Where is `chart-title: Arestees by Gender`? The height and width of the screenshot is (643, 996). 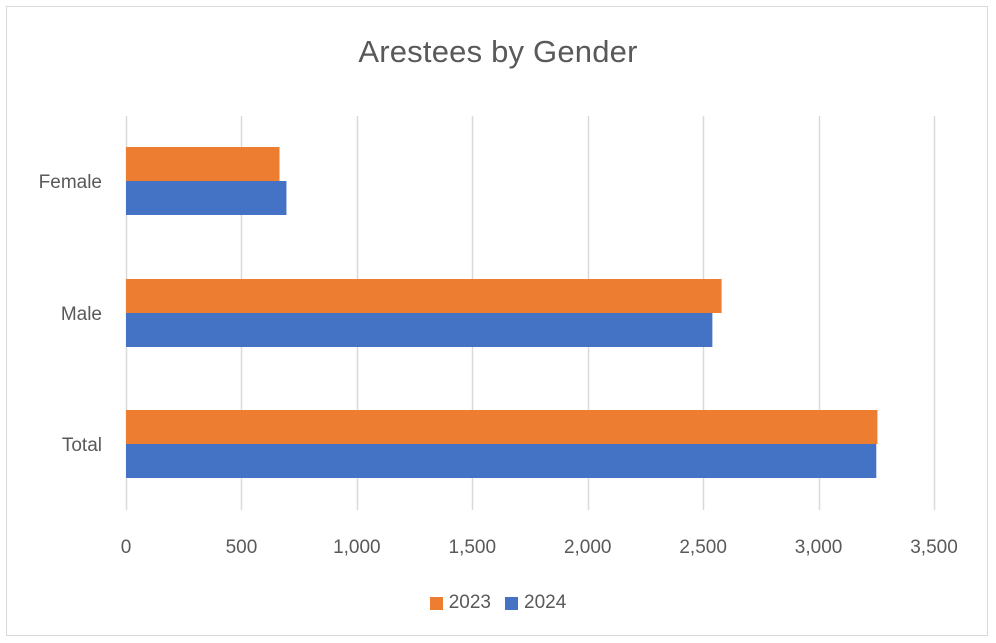
chart-title: Arestees by Gender is located at coordinates (498, 51).